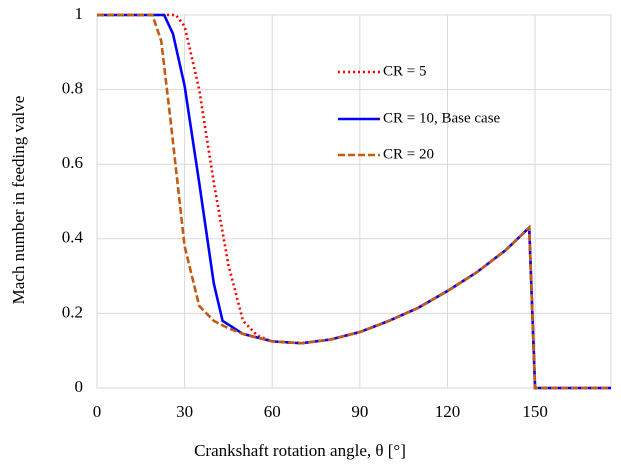 Image resolution: width=621 pixels, height=469 pixels. I want to click on x-tick-label: 90, so click(359, 411).